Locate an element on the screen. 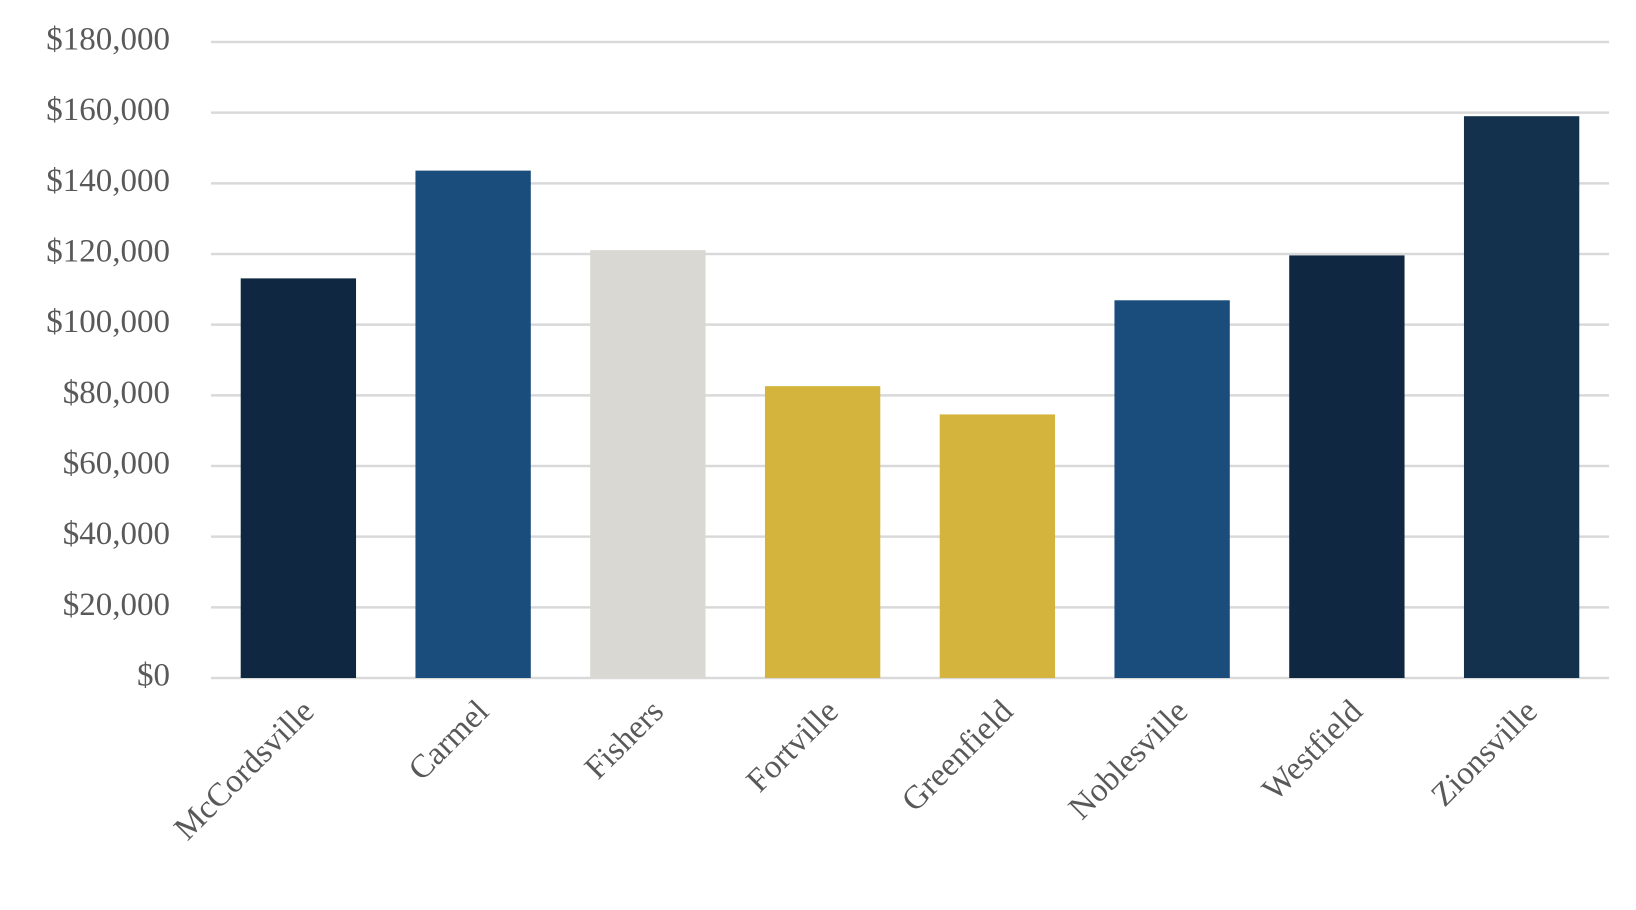 The width and height of the screenshot is (1636, 910). y-tick-label: $0 is located at coordinates (153, 676).